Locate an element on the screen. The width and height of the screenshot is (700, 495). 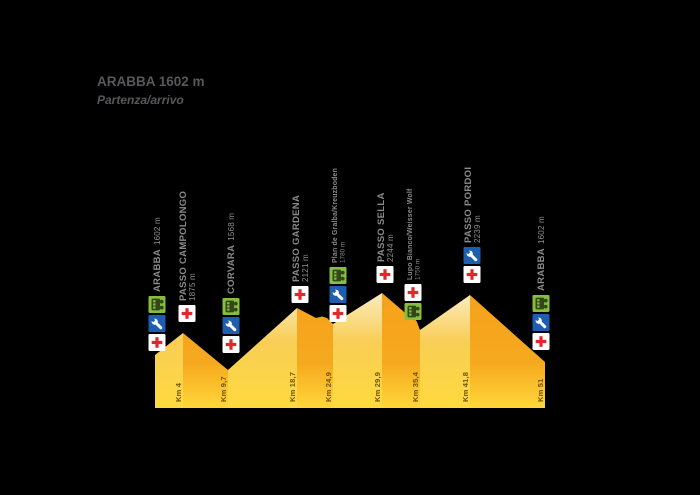
km-label-pordoi: Km 41,8 is located at coordinates (465, 387).